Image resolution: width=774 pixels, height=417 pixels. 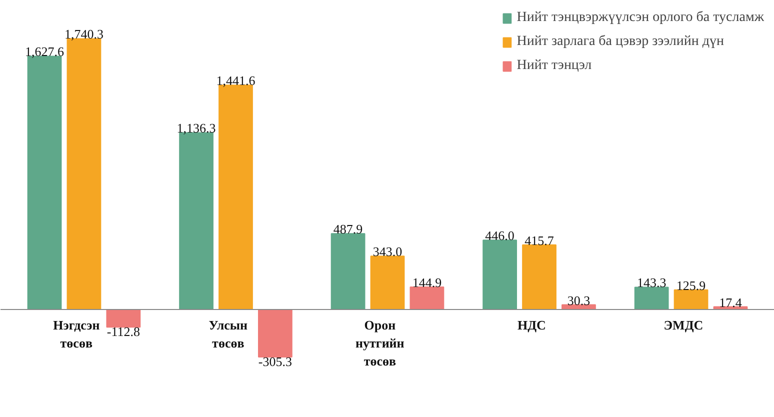 I want to click on data-label: 1,441.6, so click(x=236, y=80).